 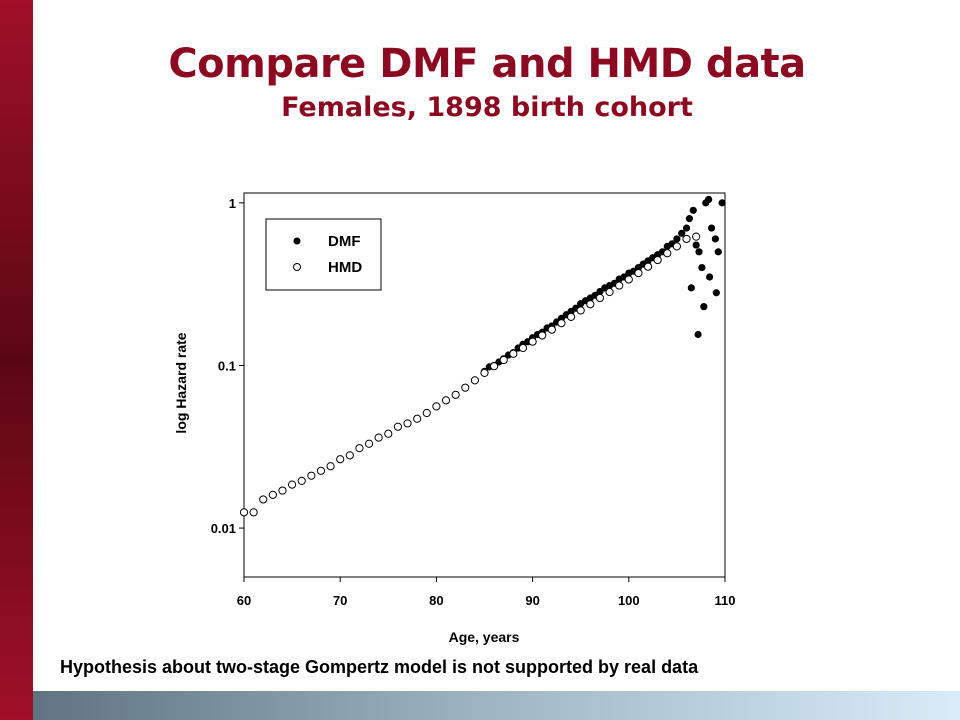 I want to click on legend-box, so click(x=323, y=254).